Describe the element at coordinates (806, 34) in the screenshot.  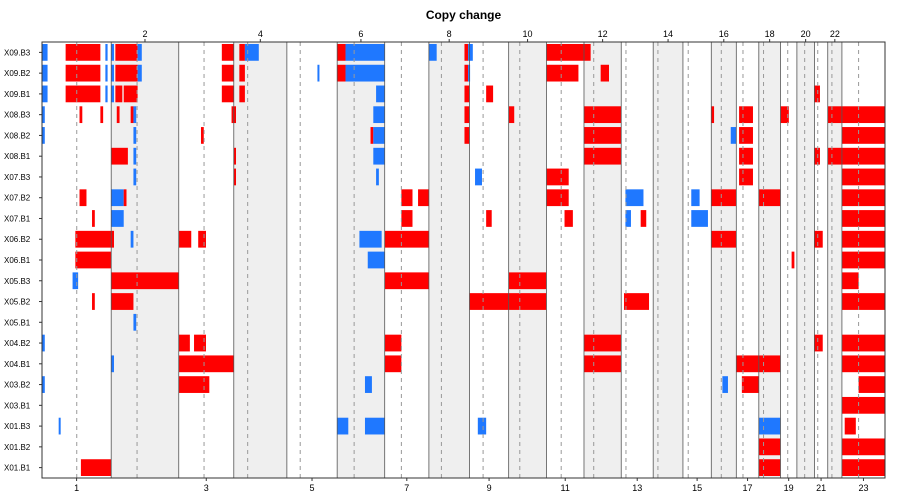
I see `chr-label-20: 20` at that location.